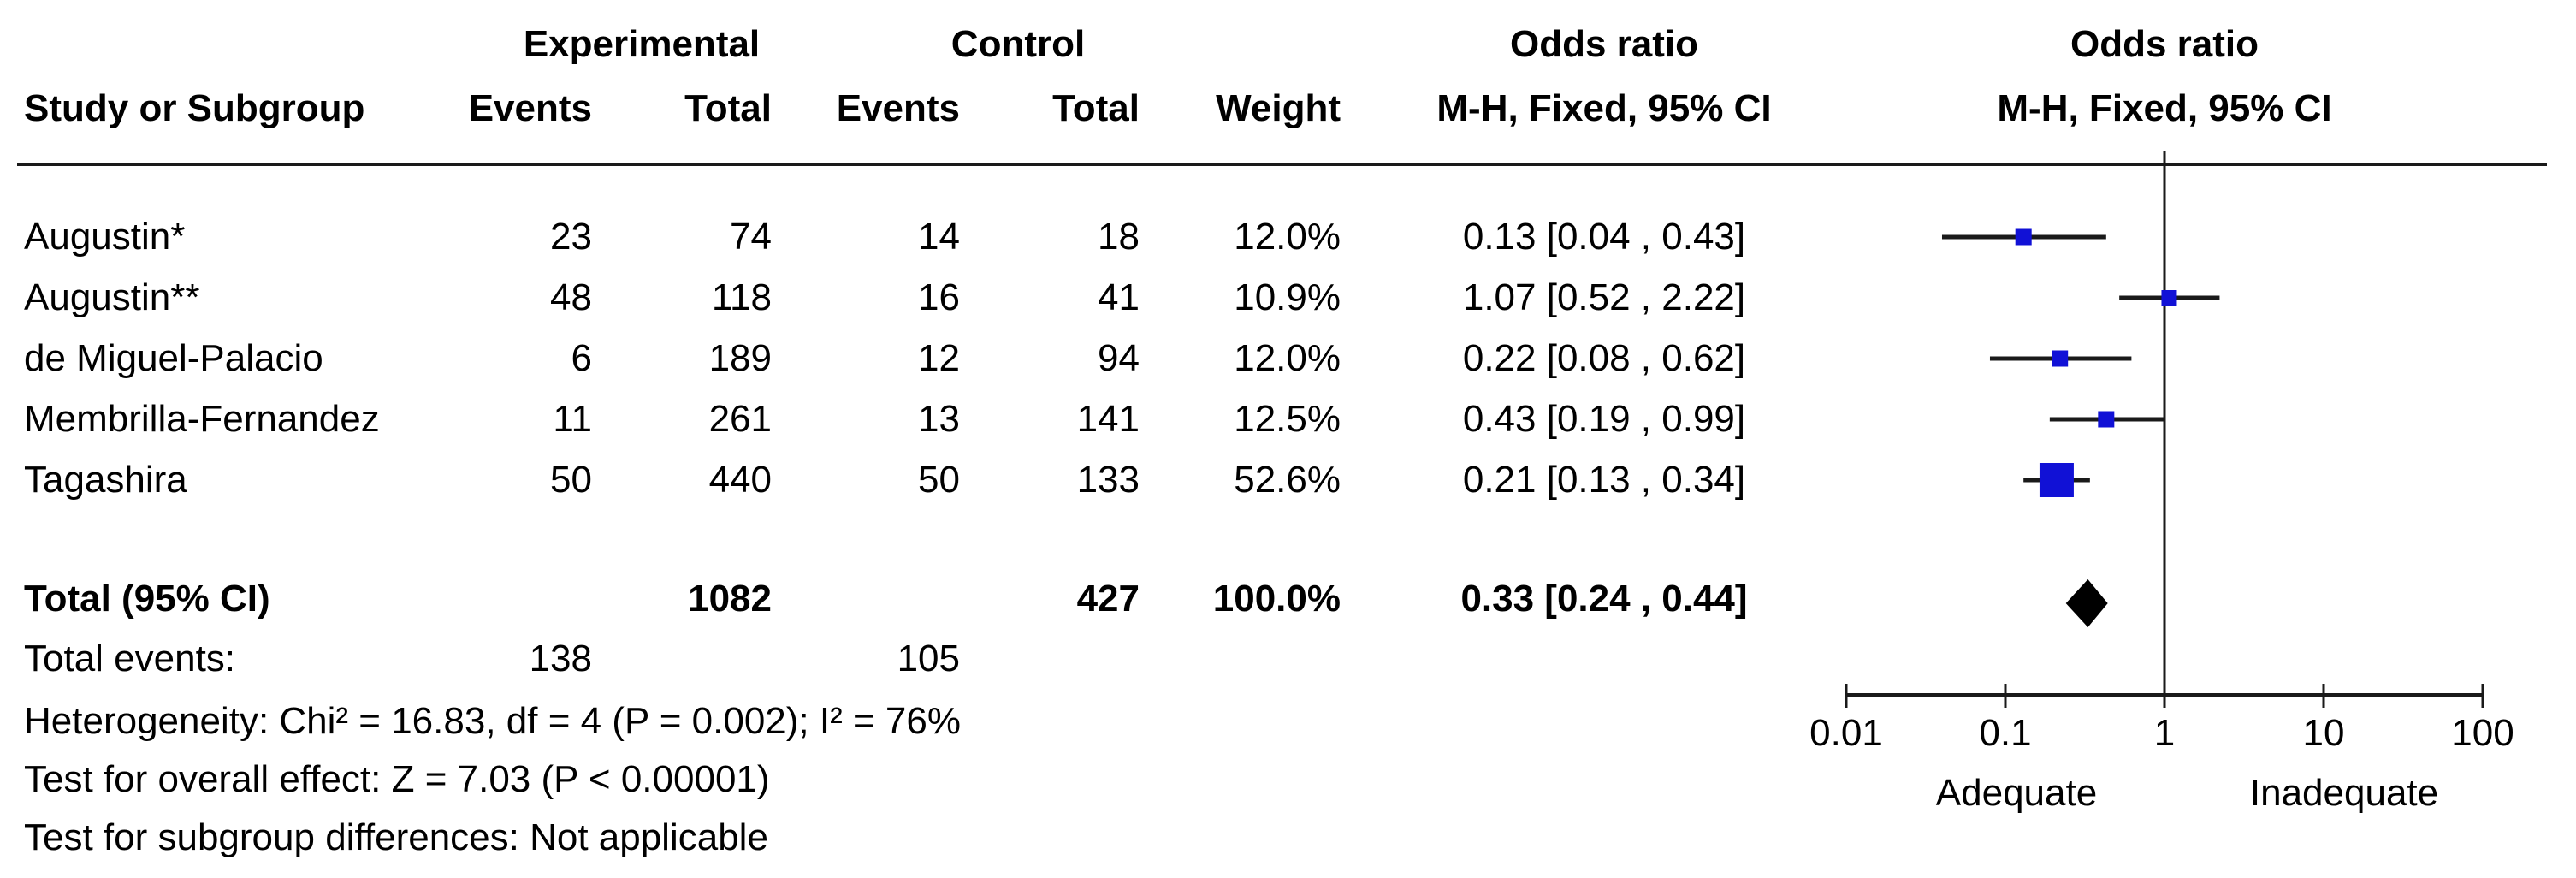 This screenshot has width=2576, height=878. Describe the element at coordinates (1604, 237) in the screenshot. I see `or-ci-cell: 0.13 [0.04 , 0.43]` at that location.